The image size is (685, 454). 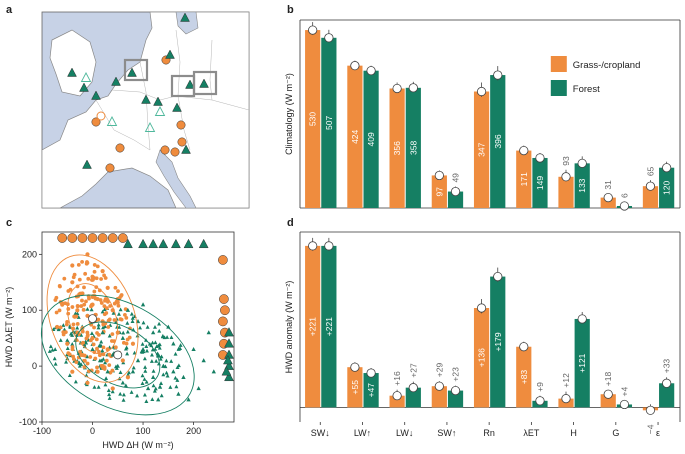 What do you see at coordinates (524, 179) in the screenshot?
I see `bar-value-label: 171` at bounding box center [524, 179].